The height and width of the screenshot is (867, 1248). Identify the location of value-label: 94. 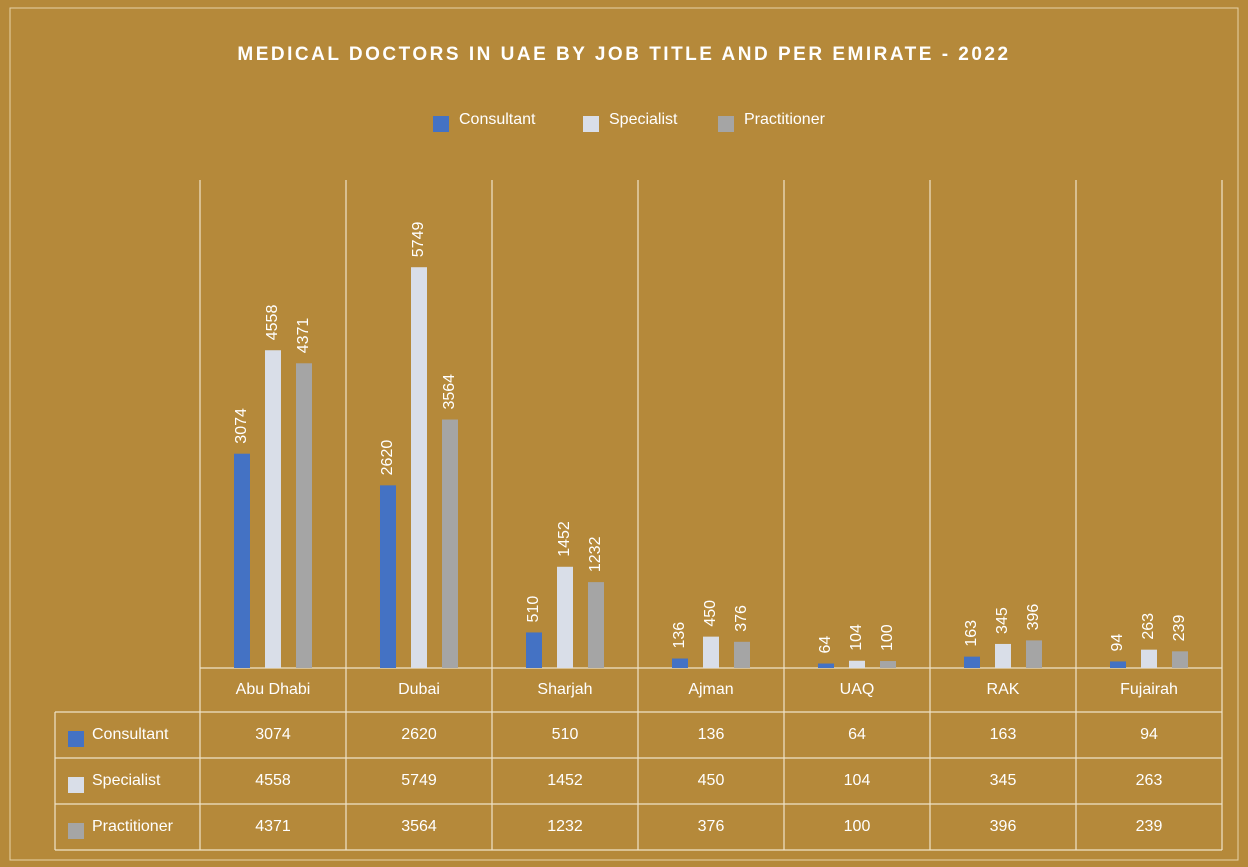
(1117, 643).